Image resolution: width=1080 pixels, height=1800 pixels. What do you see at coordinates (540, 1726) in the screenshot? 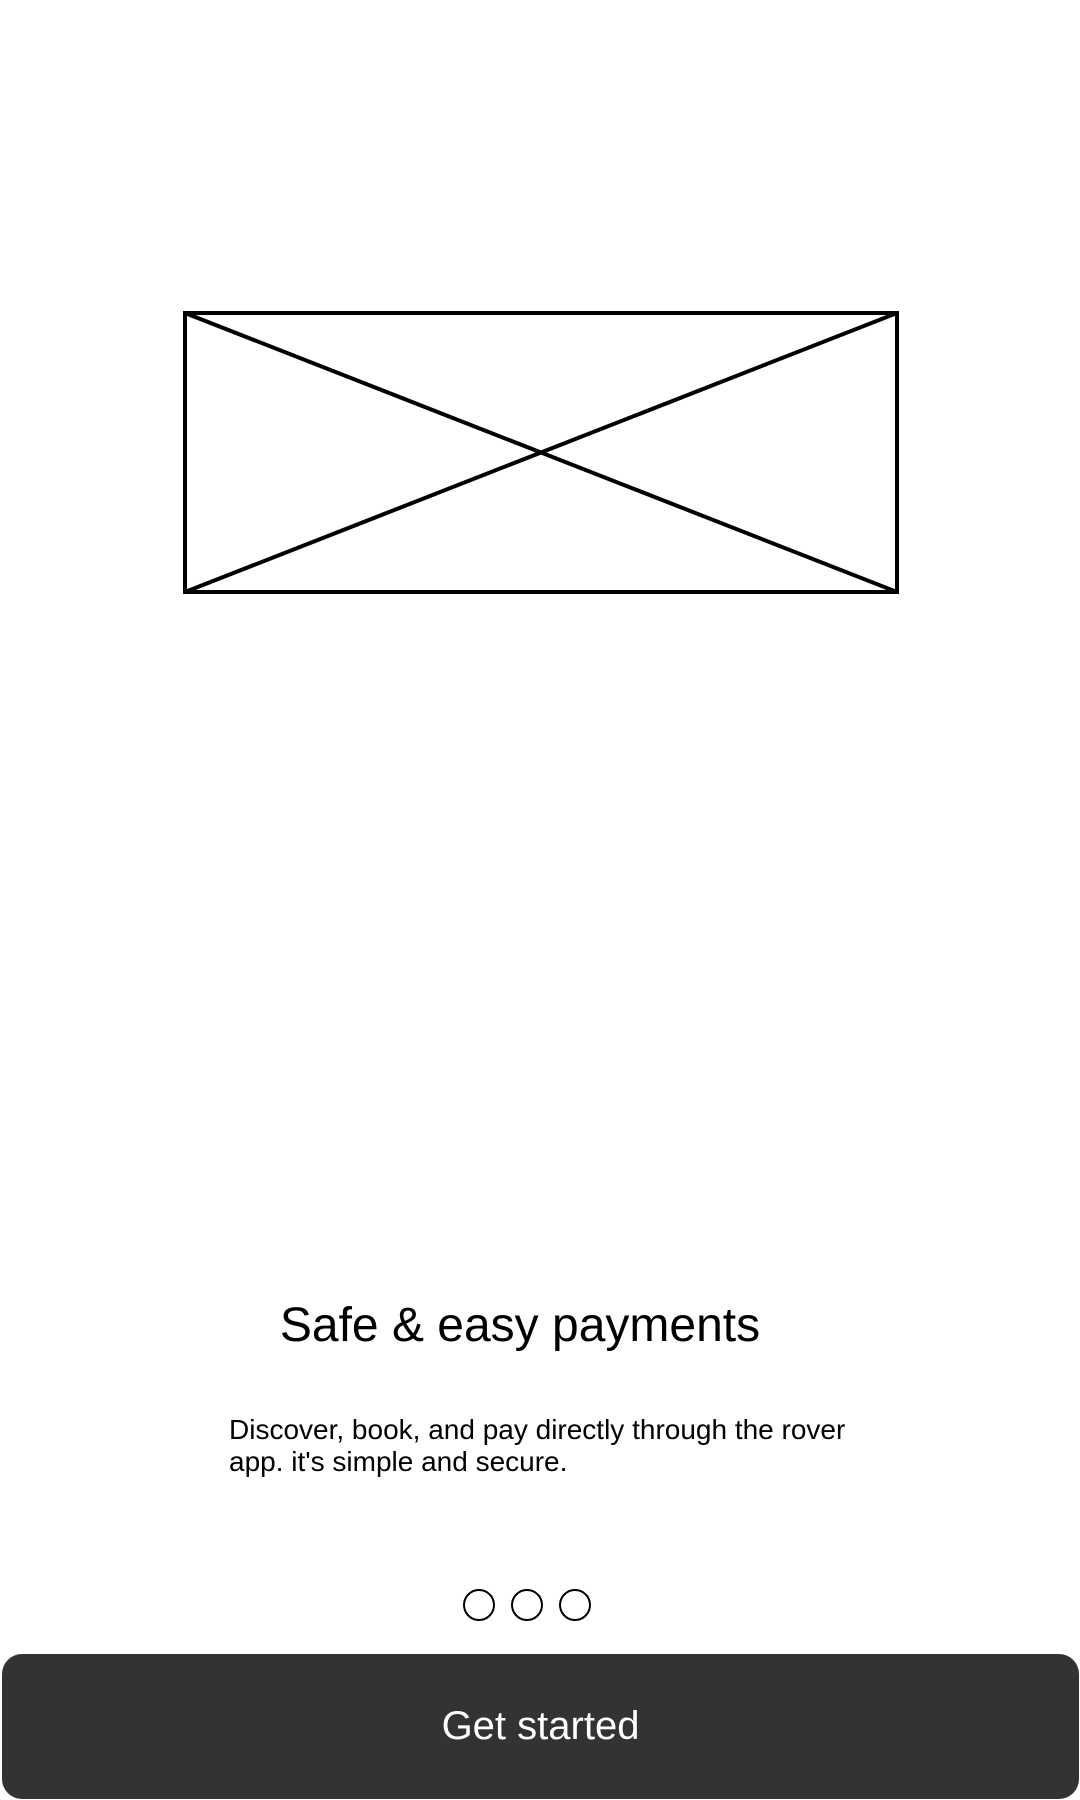
I see `get-started-button: Get started` at bounding box center [540, 1726].